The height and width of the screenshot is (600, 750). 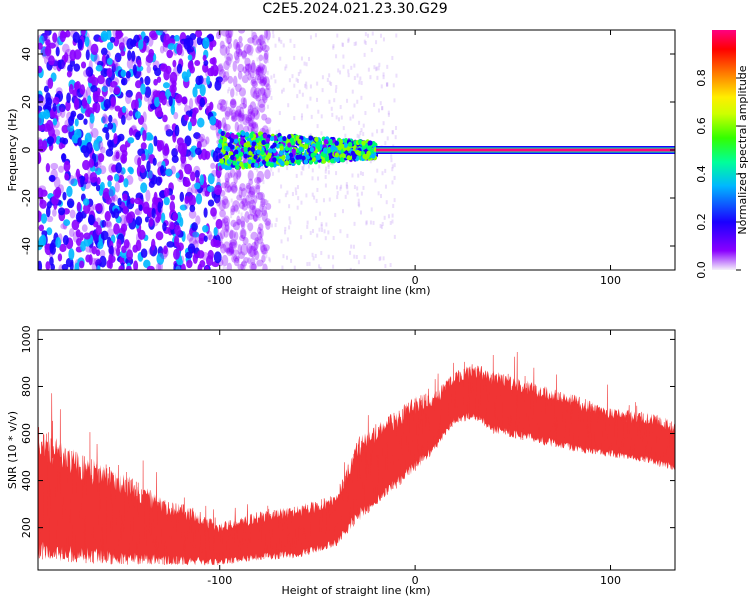 I want to click on snr-x-axis-label: Height of straight line (km), so click(x=355, y=590).